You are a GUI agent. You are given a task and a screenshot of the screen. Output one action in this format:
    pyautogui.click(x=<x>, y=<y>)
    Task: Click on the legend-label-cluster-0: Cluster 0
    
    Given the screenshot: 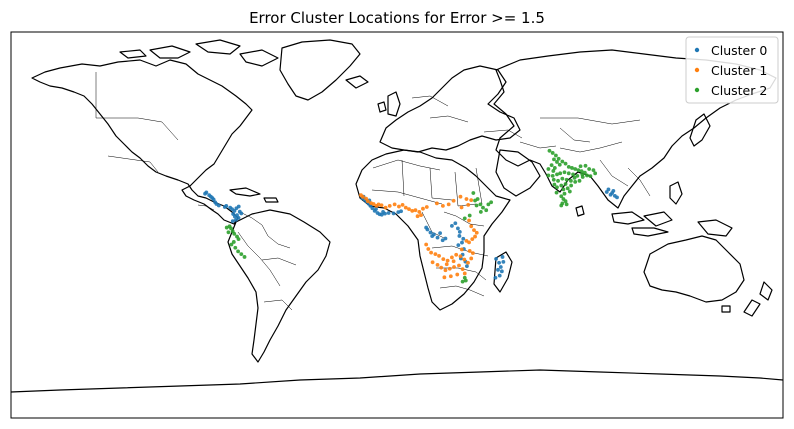 What is the action you would take?
    pyautogui.click(x=739, y=50)
    